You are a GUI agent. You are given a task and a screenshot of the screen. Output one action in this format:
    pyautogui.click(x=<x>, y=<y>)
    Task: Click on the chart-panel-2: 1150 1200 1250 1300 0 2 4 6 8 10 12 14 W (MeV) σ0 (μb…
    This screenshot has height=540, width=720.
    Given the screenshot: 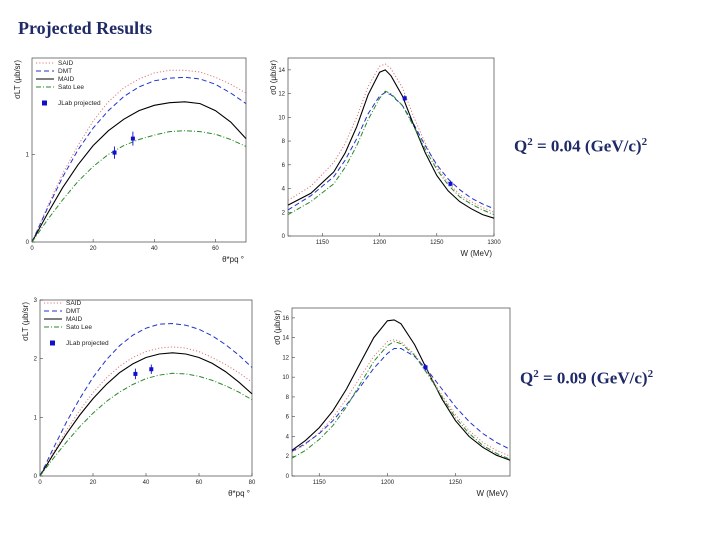 What is the action you would take?
    pyautogui.click(x=388, y=163)
    